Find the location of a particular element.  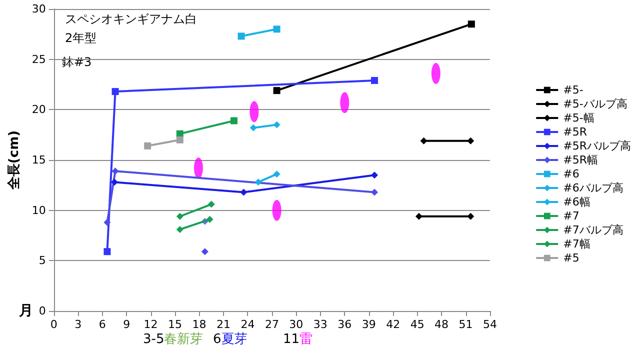

y-axis-title: 全長(cm) is located at coordinates (14, 160).